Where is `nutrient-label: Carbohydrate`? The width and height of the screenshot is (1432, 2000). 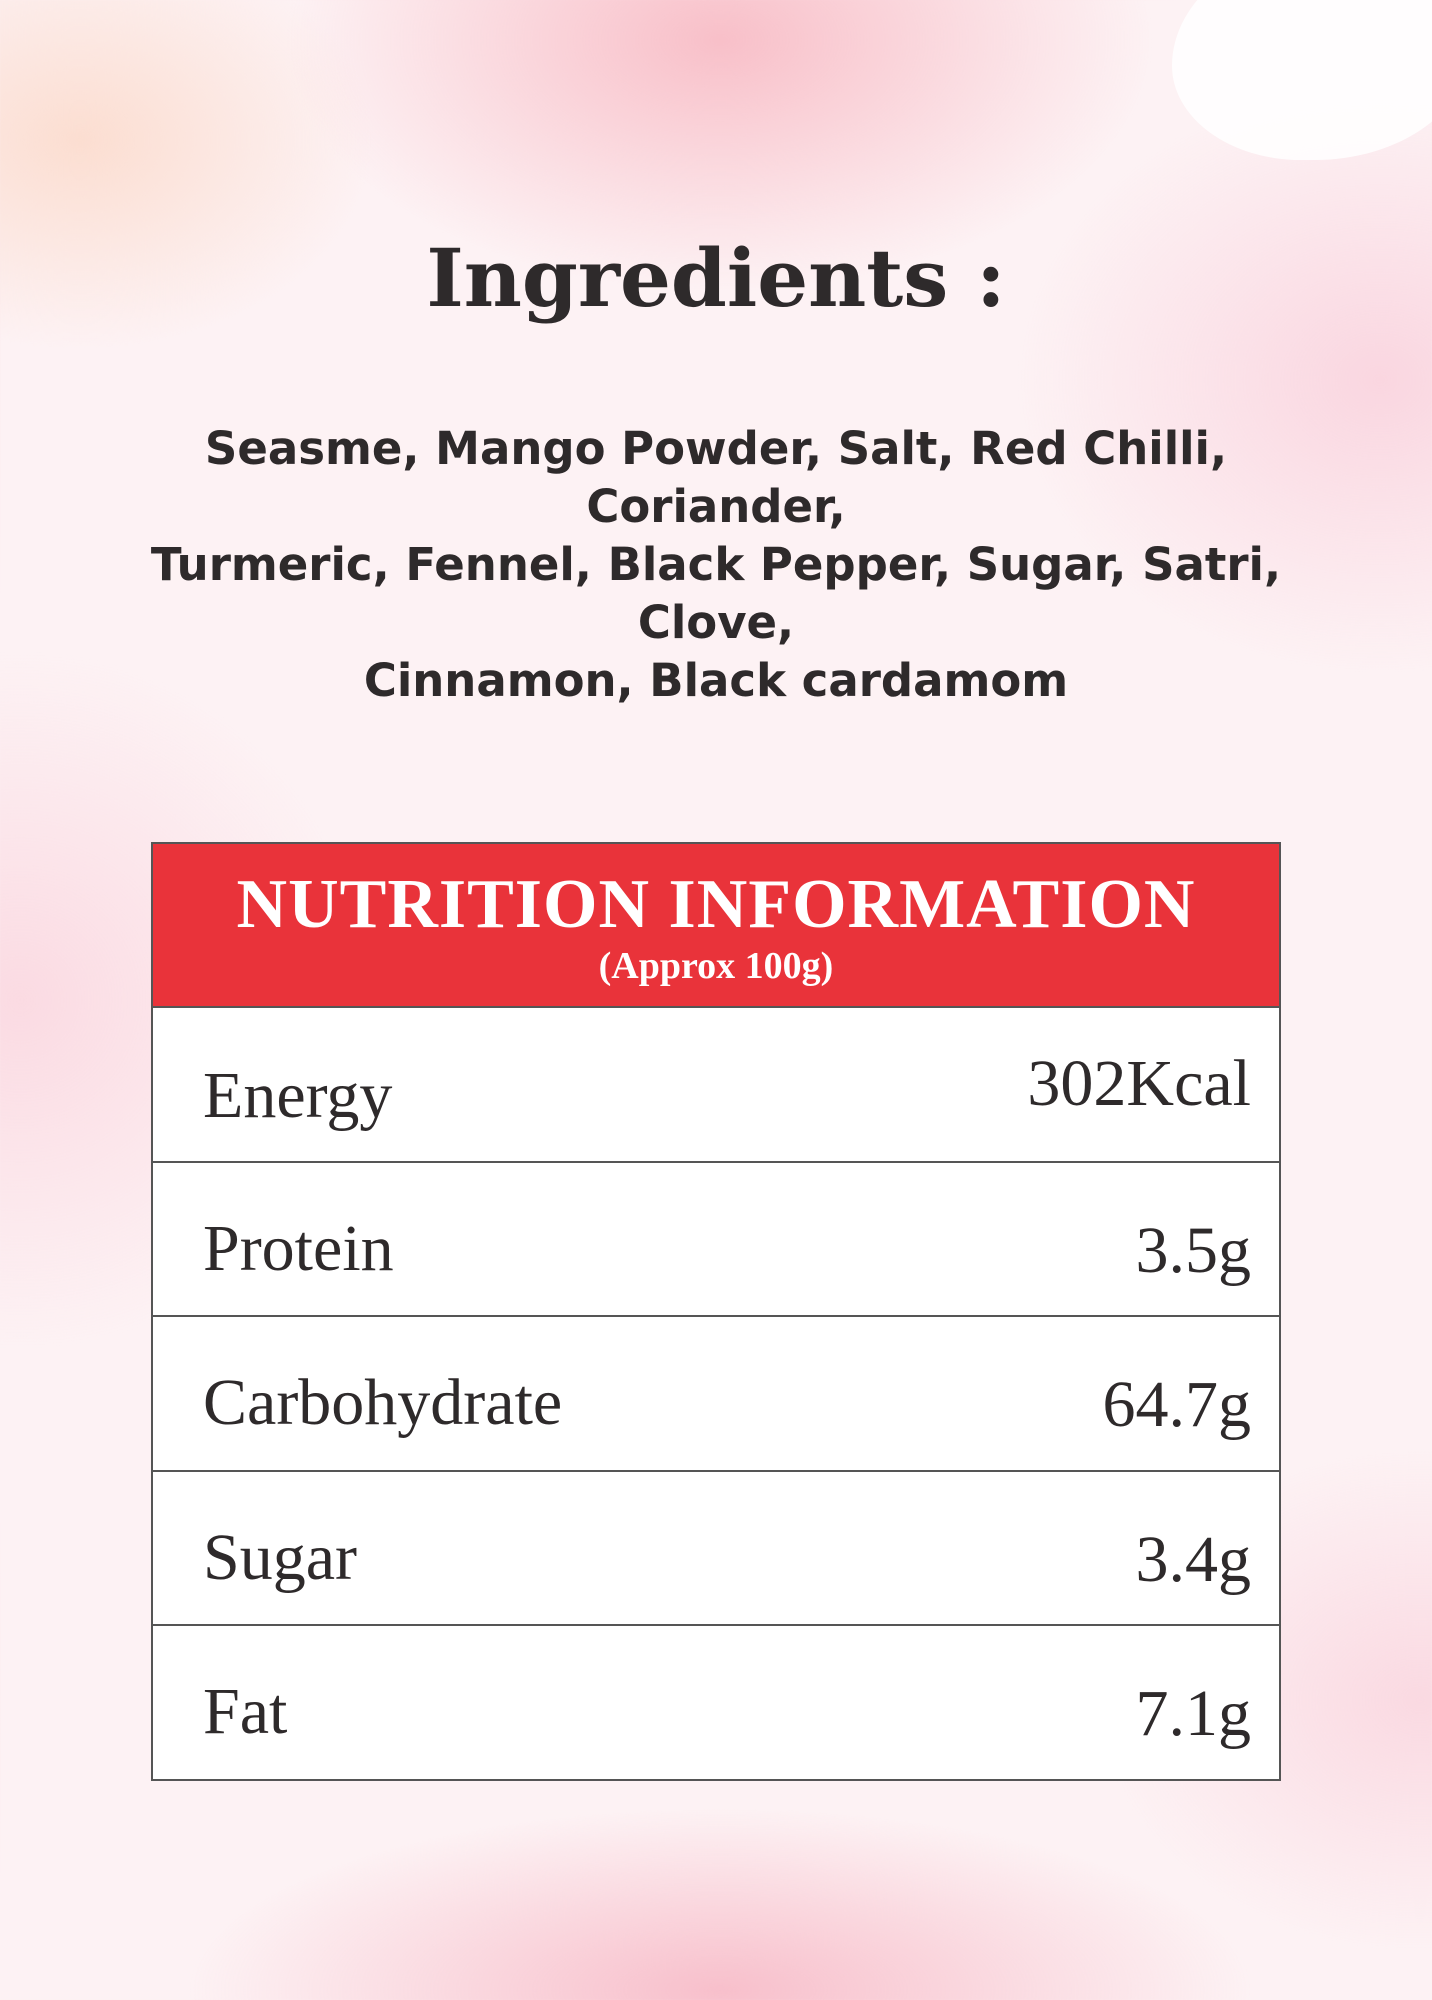 nutrient-label: Carbohydrate is located at coordinates (383, 1403).